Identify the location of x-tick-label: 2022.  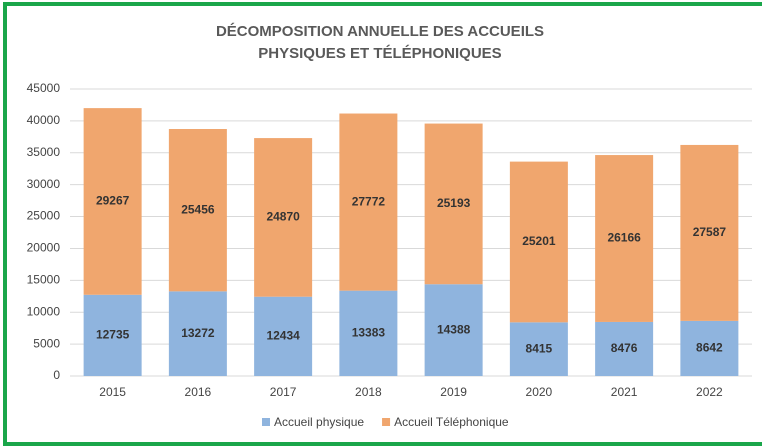
(709, 392).